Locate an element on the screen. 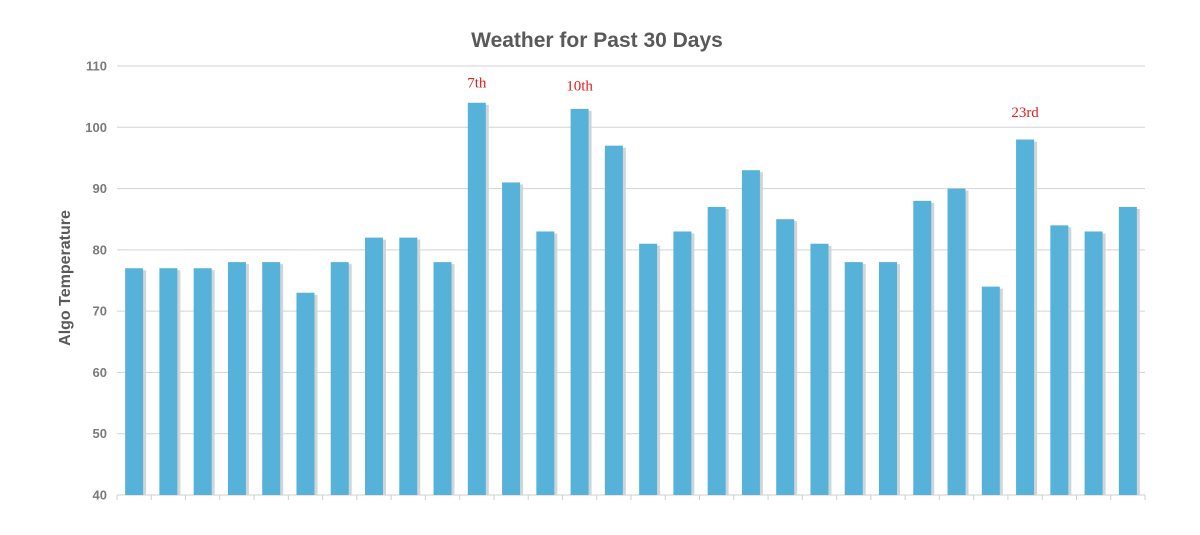 The image size is (1200, 535). x-axis-ticks is located at coordinates (631, 497).